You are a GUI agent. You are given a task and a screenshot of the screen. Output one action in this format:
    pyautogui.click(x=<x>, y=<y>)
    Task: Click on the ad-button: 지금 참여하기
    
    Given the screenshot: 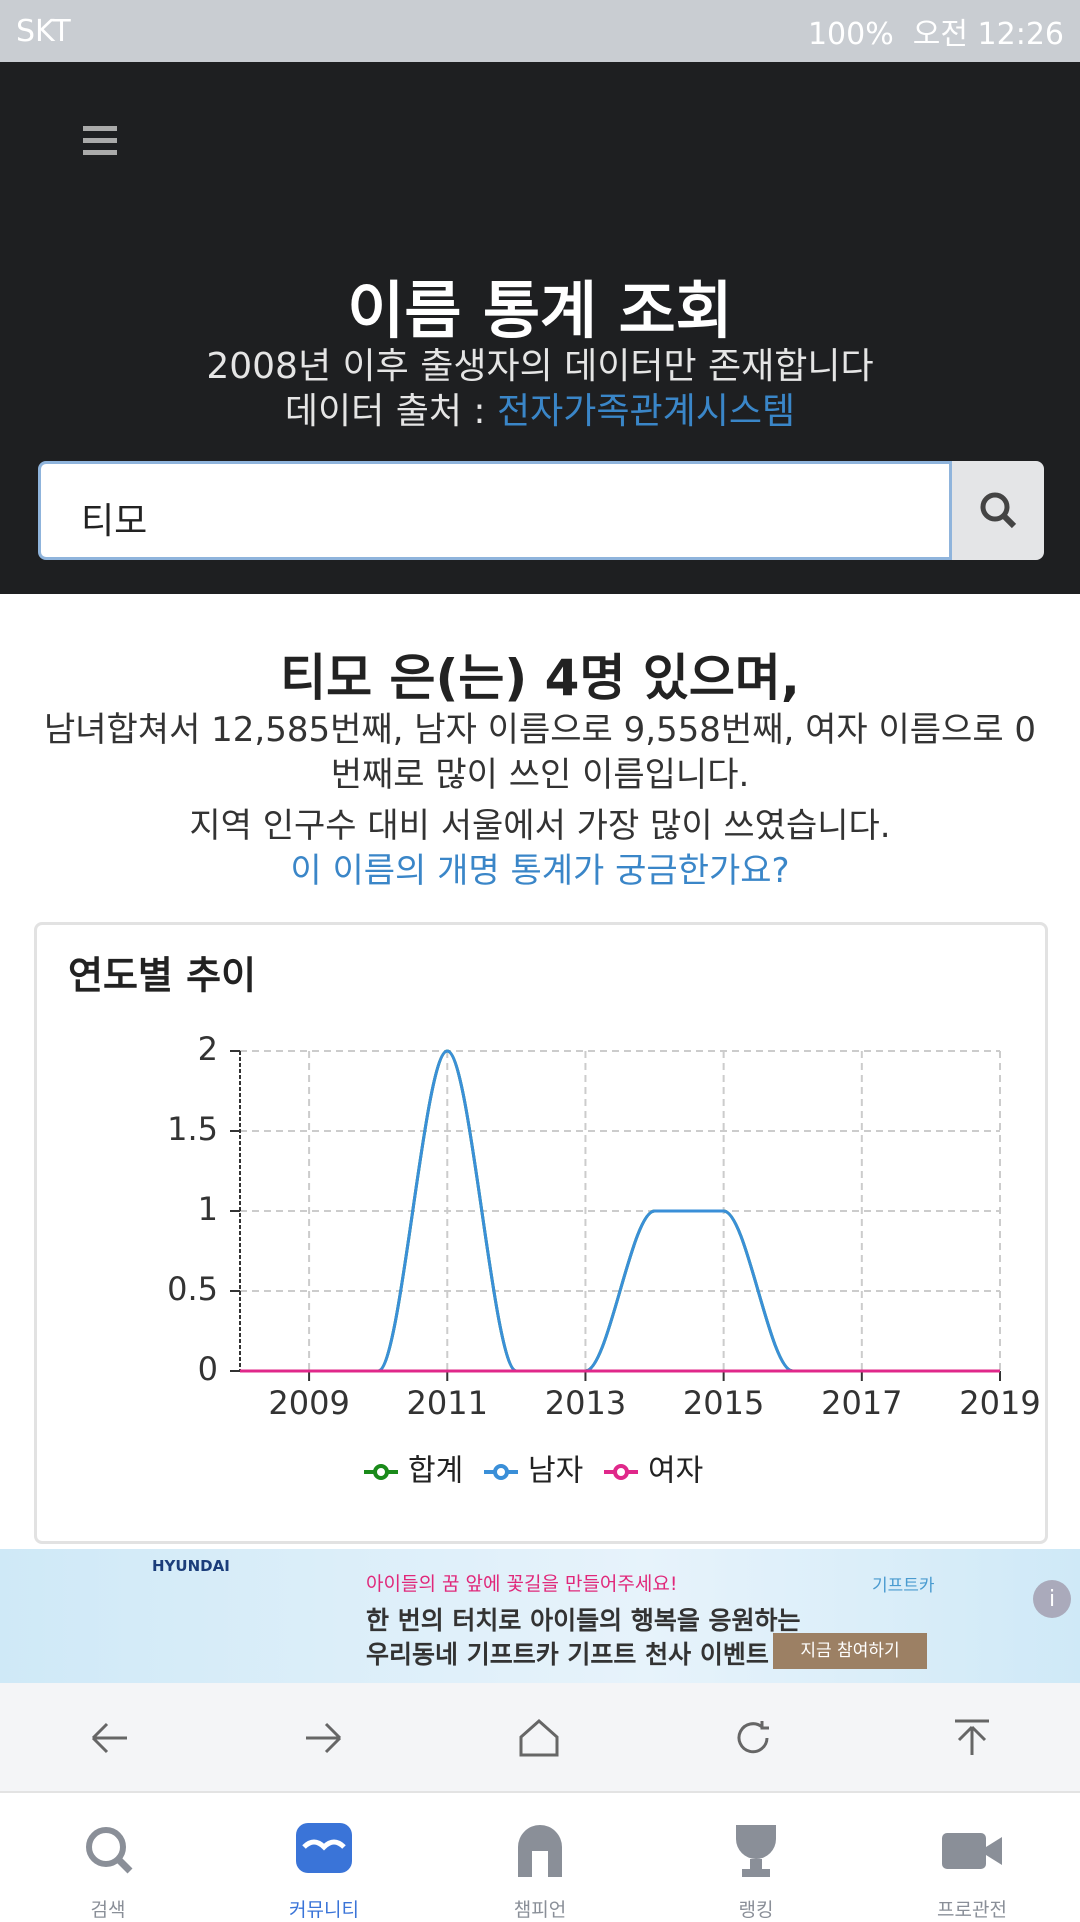 What is the action you would take?
    pyautogui.click(x=850, y=1651)
    